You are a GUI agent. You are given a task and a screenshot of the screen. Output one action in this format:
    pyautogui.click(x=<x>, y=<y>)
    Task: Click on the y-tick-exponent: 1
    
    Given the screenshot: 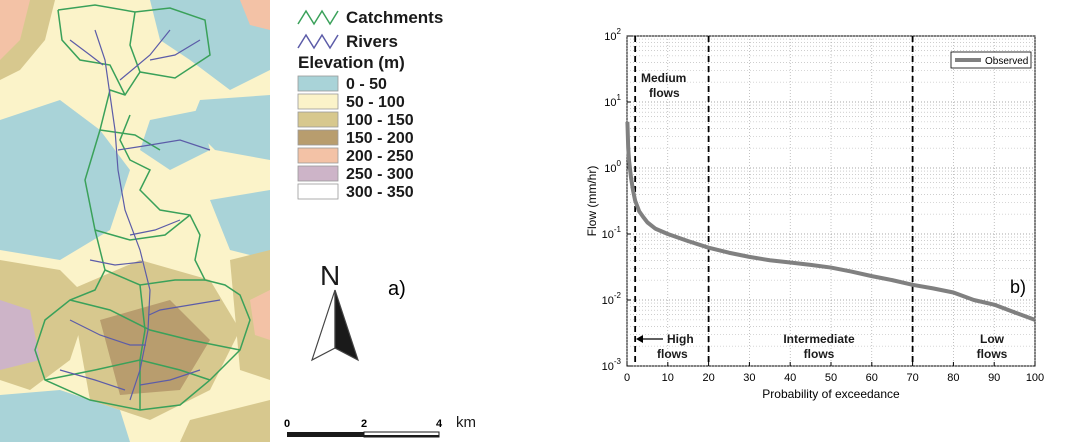 What is the action you would take?
    pyautogui.click(x=619, y=97)
    